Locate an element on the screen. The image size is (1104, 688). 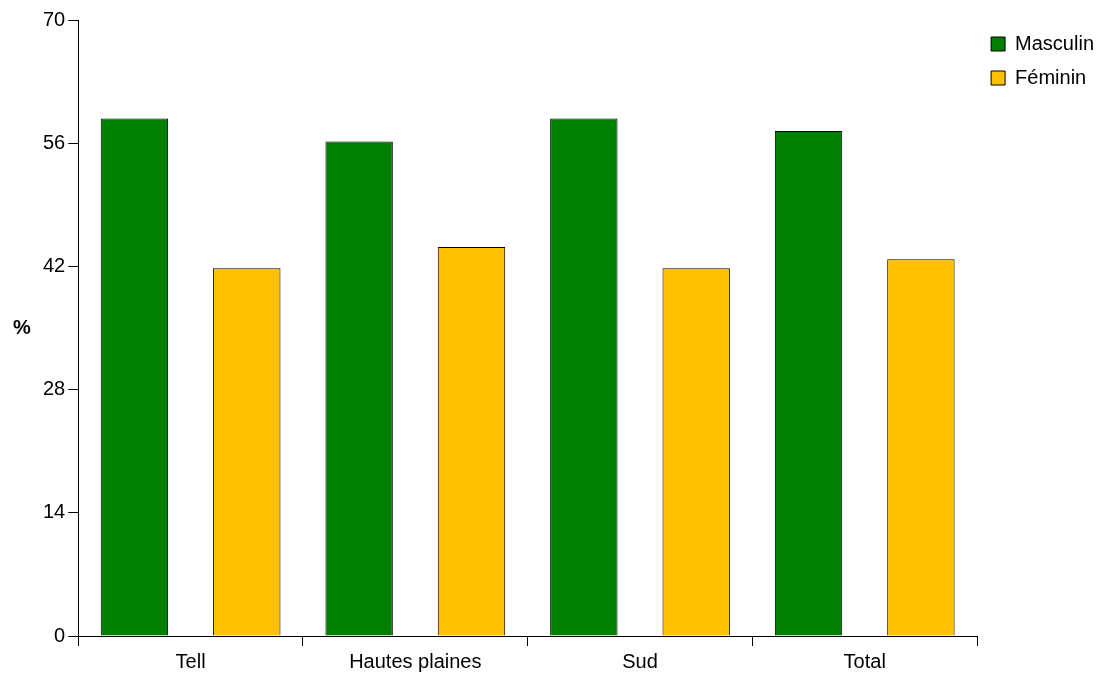
x-tick-label: Total is located at coordinates (864, 660).